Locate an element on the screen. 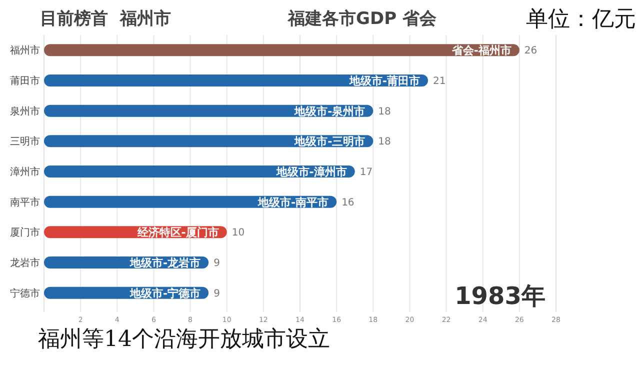  text: 福州等14个沿海开放城市设立 is located at coordinates (184, 339).